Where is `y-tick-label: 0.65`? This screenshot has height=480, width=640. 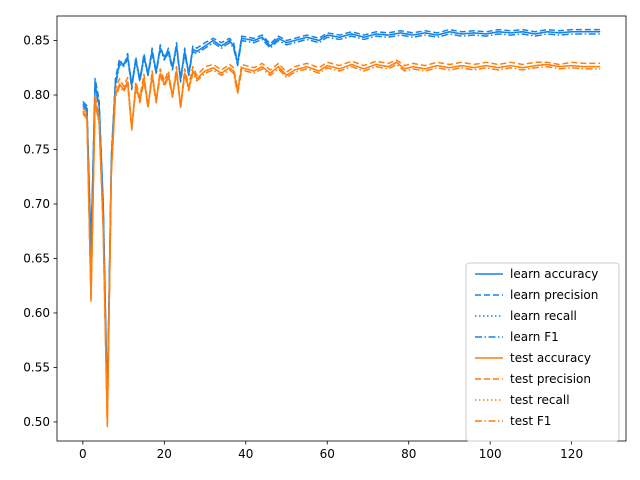
y-tick-label: 0.65 is located at coordinates (36, 258).